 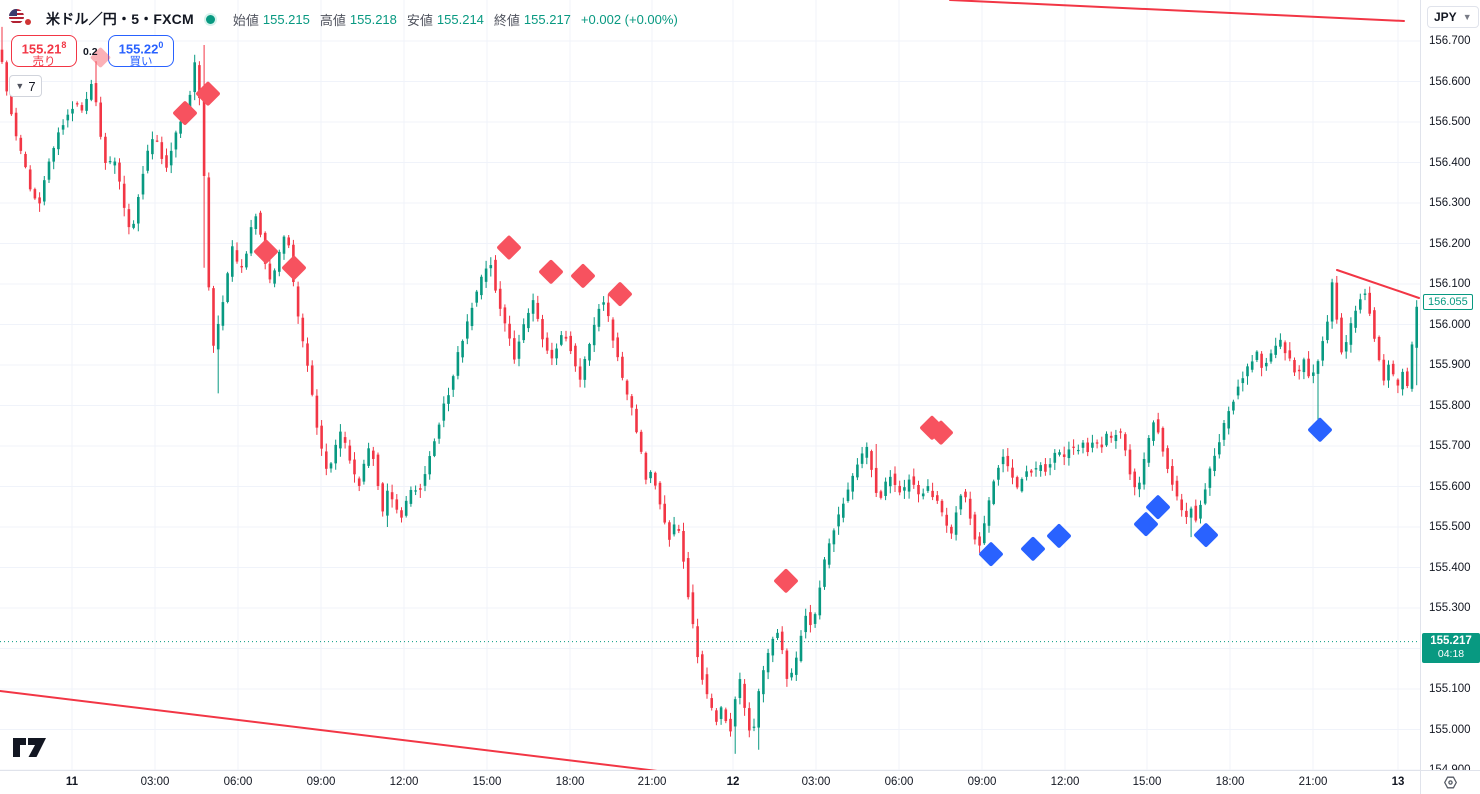 I want to click on price-axis-label: 156.200, so click(x=1450, y=243).